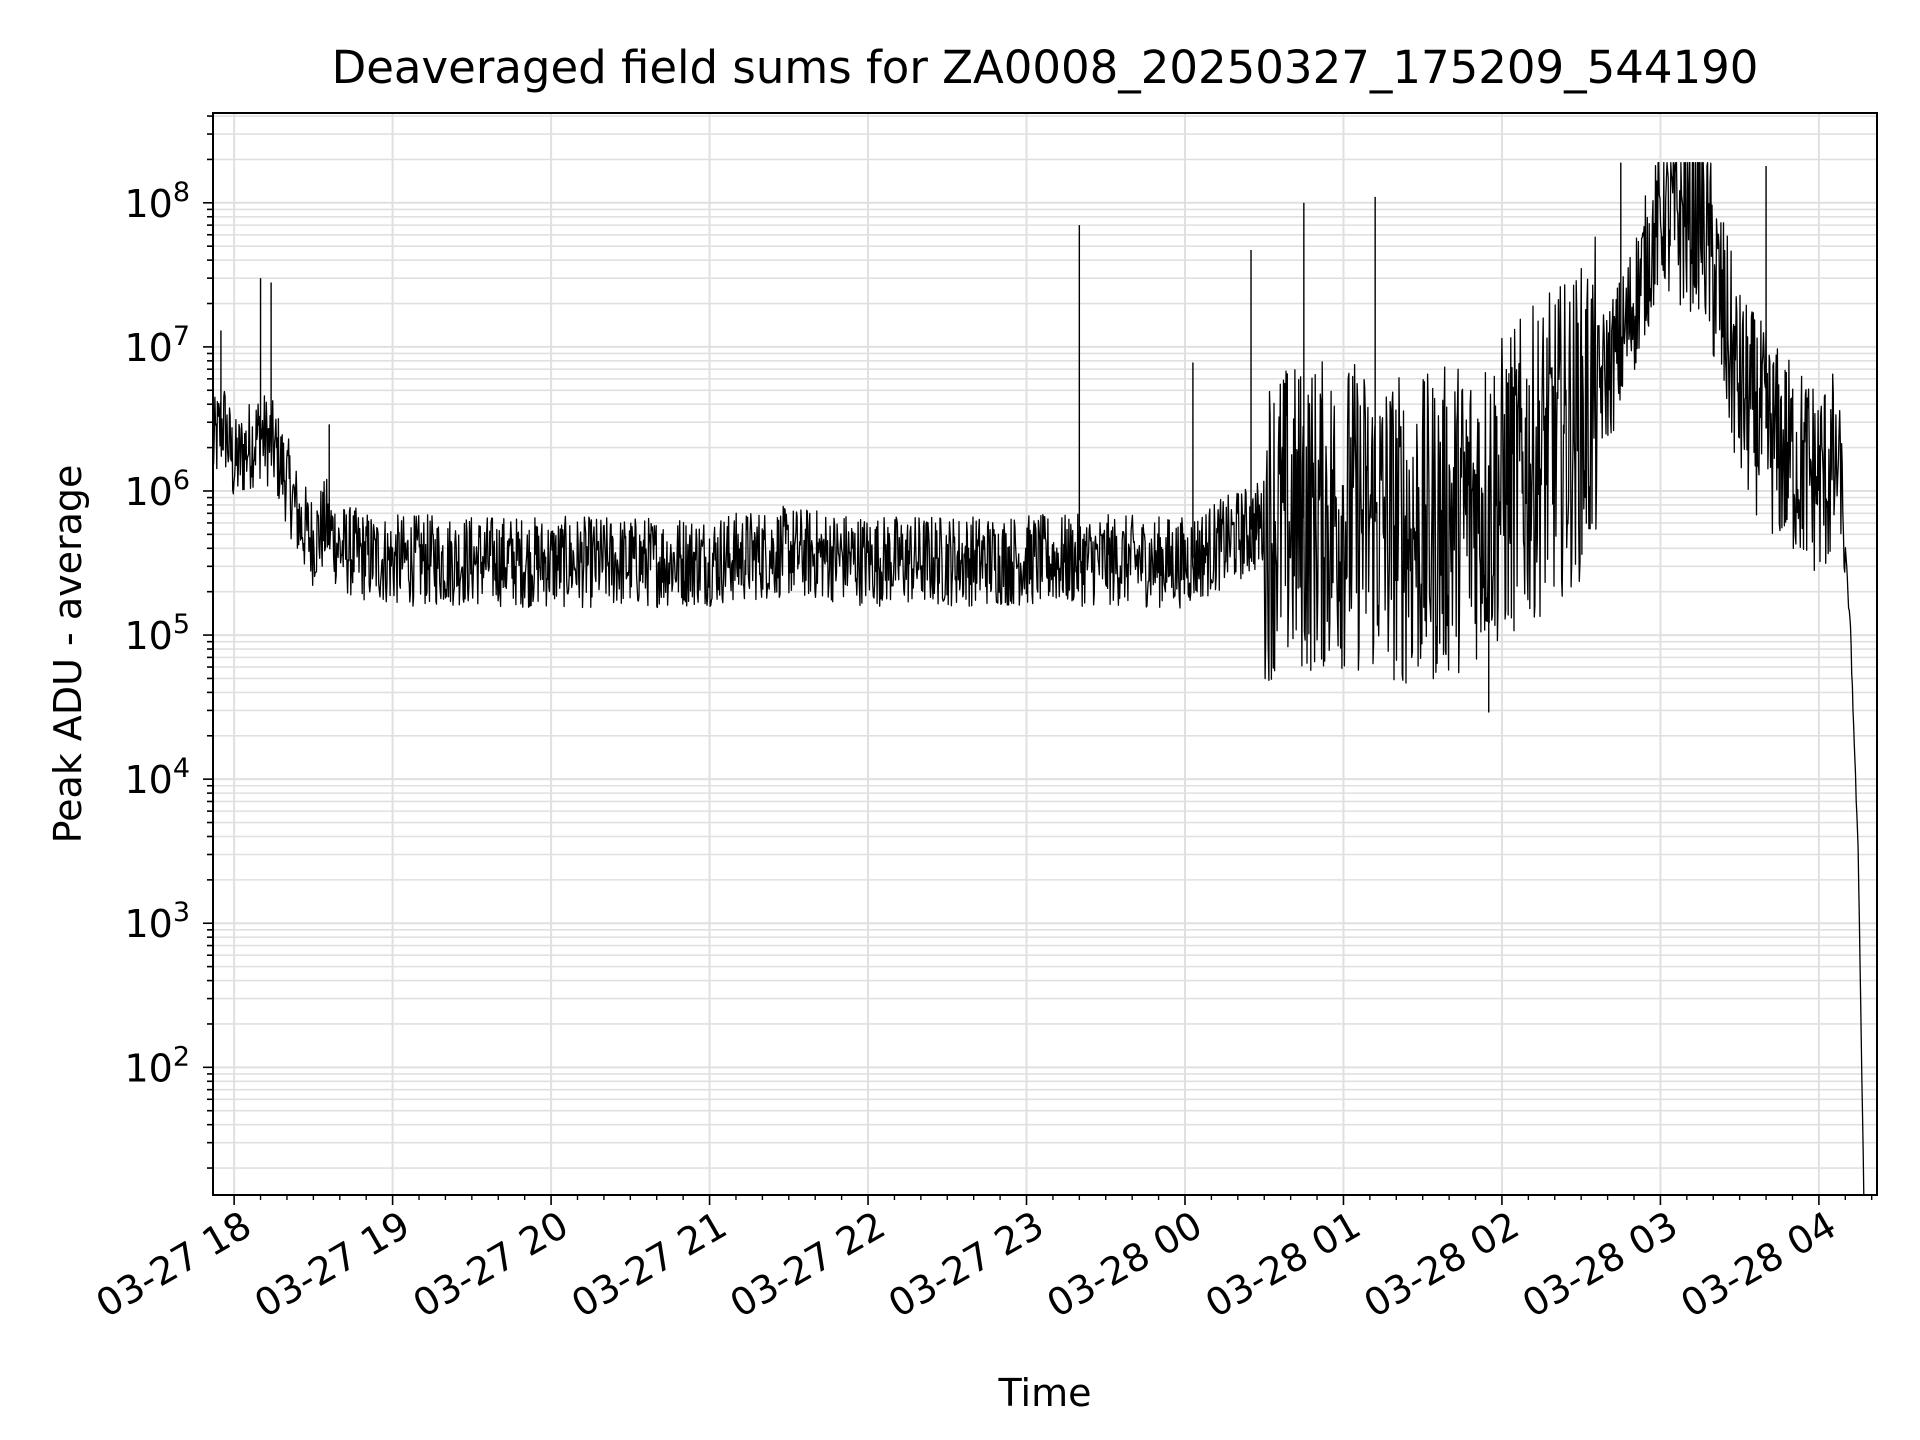 The width and height of the screenshot is (1920, 1440). Describe the element at coordinates (157, 633) in the screenshot. I see `y-tick-label: 105` at that location.